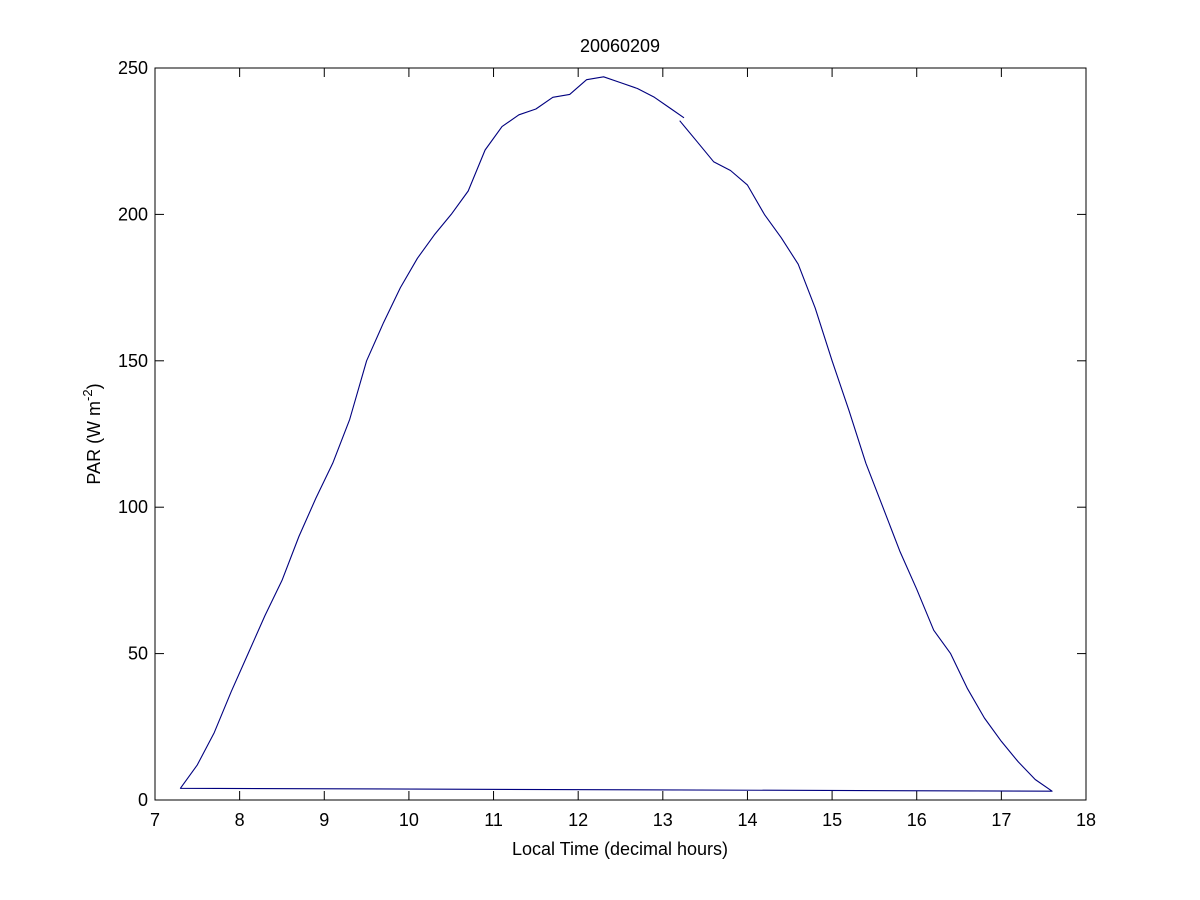 The image size is (1200, 900). Describe the element at coordinates (133, 507) in the screenshot. I see `y-tick-label: 100` at that location.